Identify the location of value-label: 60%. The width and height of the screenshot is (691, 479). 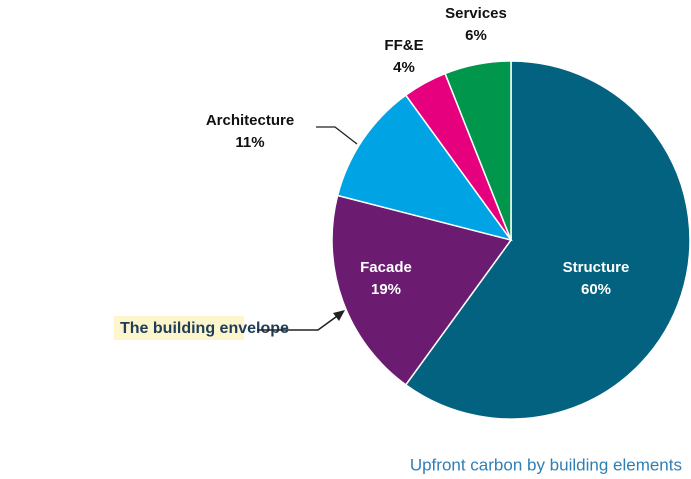
(596, 289).